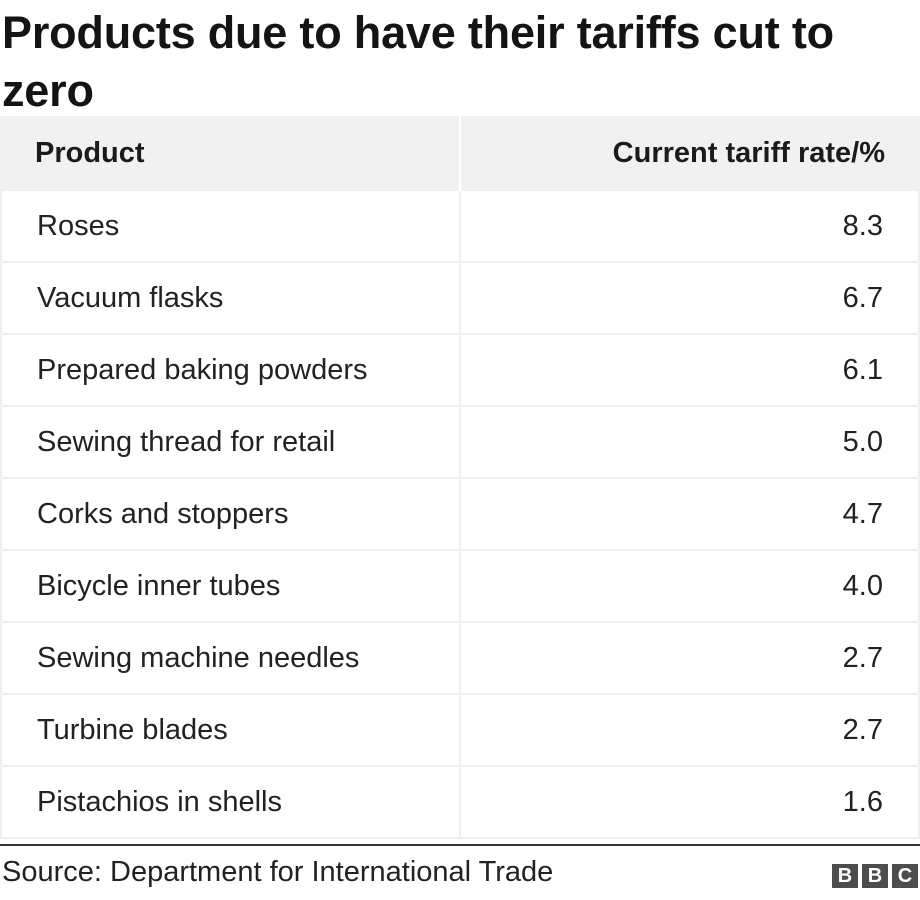 Image resolution: width=920 pixels, height=900 pixels. What do you see at coordinates (231, 514) in the screenshot?
I see `product-cell: Corks and stoppers` at bounding box center [231, 514].